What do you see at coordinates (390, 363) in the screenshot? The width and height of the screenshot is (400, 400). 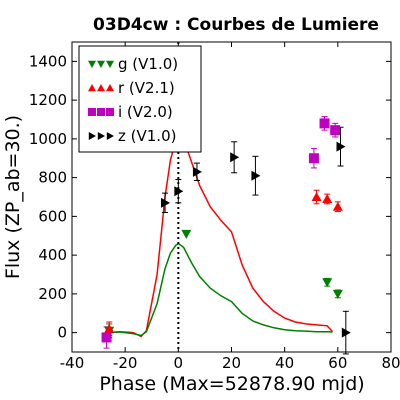 I see `x-tick-label: 80` at bounding box center [390, 363].